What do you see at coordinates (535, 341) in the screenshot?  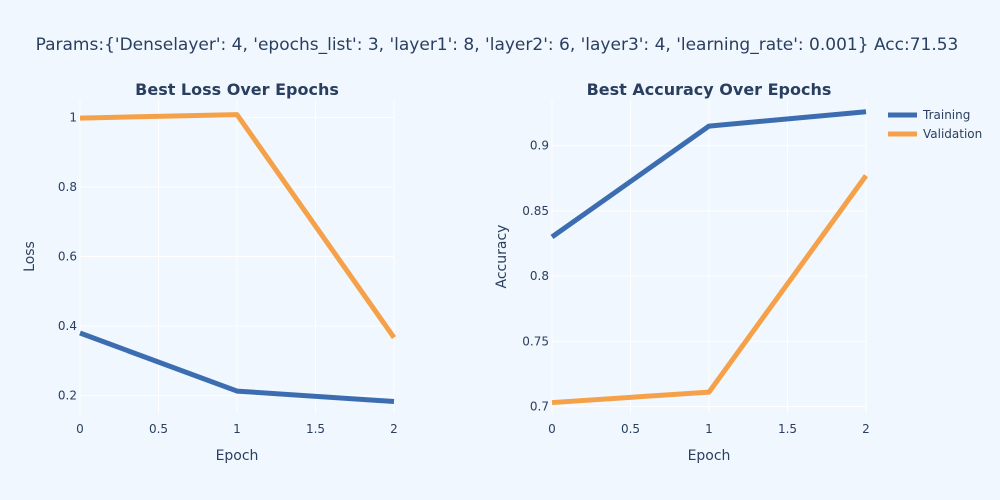 I see `accuracy-y-tick-label: 0.75` at bounding box center [535, 341].